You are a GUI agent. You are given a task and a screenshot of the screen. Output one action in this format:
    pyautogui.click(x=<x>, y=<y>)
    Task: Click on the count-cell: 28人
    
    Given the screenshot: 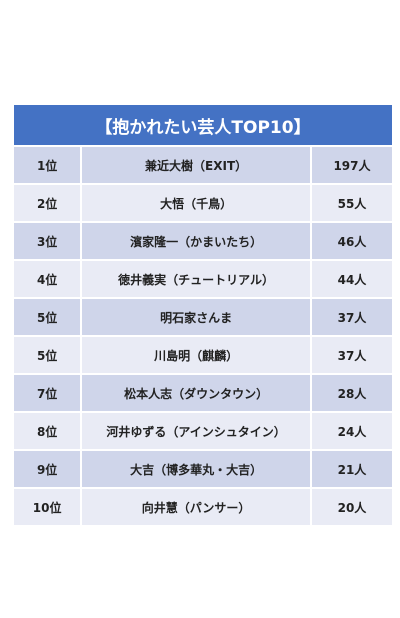 What is the action you would take?
    pyautogui.click(x=351, y=393)
    